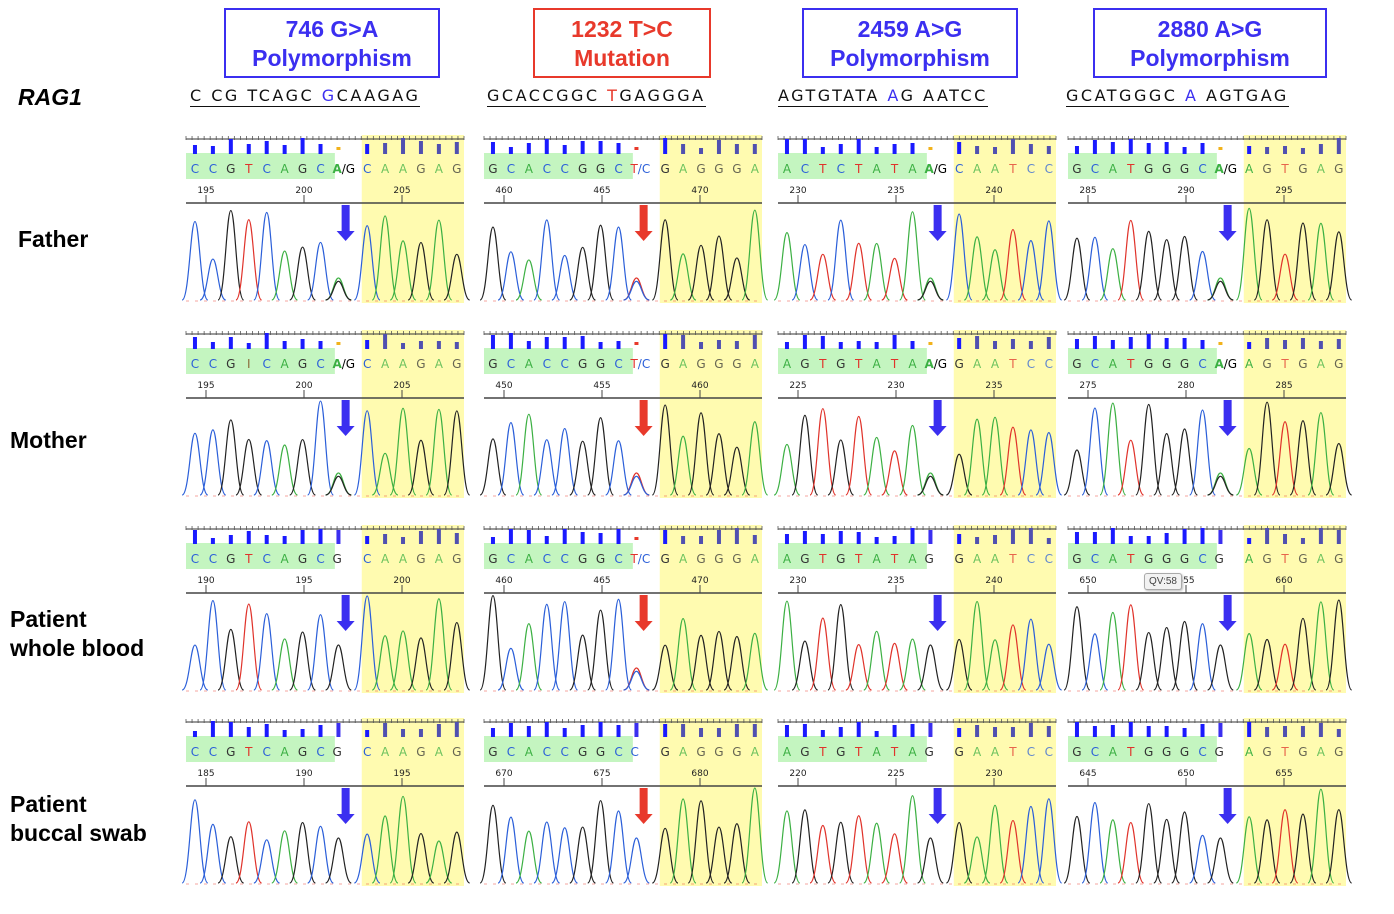 The width and height of the screenshot is (1394, 914). What do you see at coordinates (910, 43) in the screenshot?
I see `variant-box-2459: 2459 A>G Polymorphism` at bounding box center [910, 43].